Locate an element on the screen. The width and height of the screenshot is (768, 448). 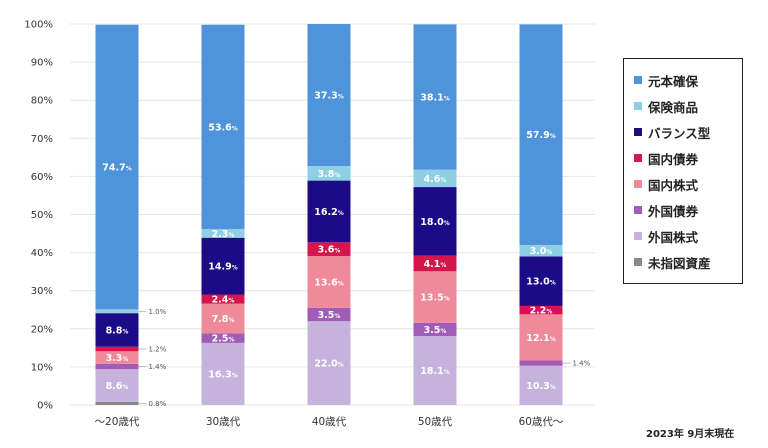
data-label: 13.6% is located at coordinates (328, 282).